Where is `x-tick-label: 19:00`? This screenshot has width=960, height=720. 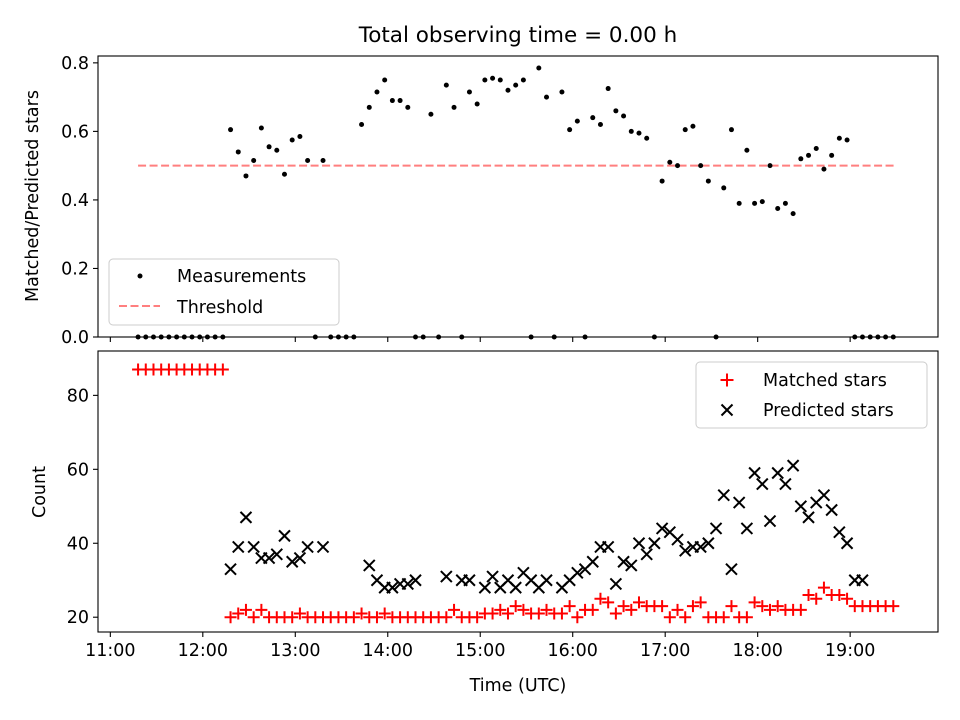
x-tick-label: 19:00 is located at coordinates (850, 651).